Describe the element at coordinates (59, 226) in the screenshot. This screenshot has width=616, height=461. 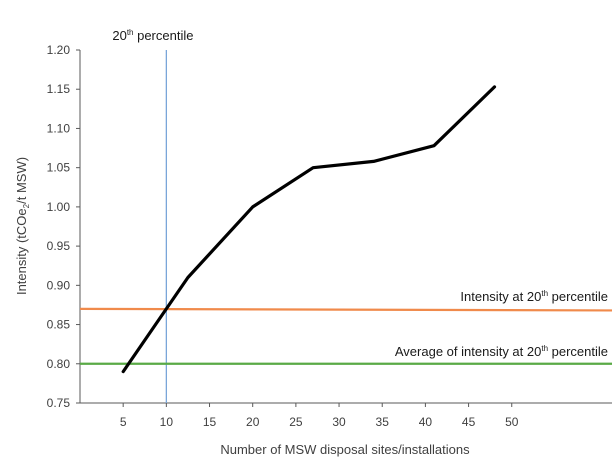
I see `y-tick-labels: 0.75 0.80 0.85 0.90 0.95 1.00 1.05 1.10 1.15 1.20` at that location.